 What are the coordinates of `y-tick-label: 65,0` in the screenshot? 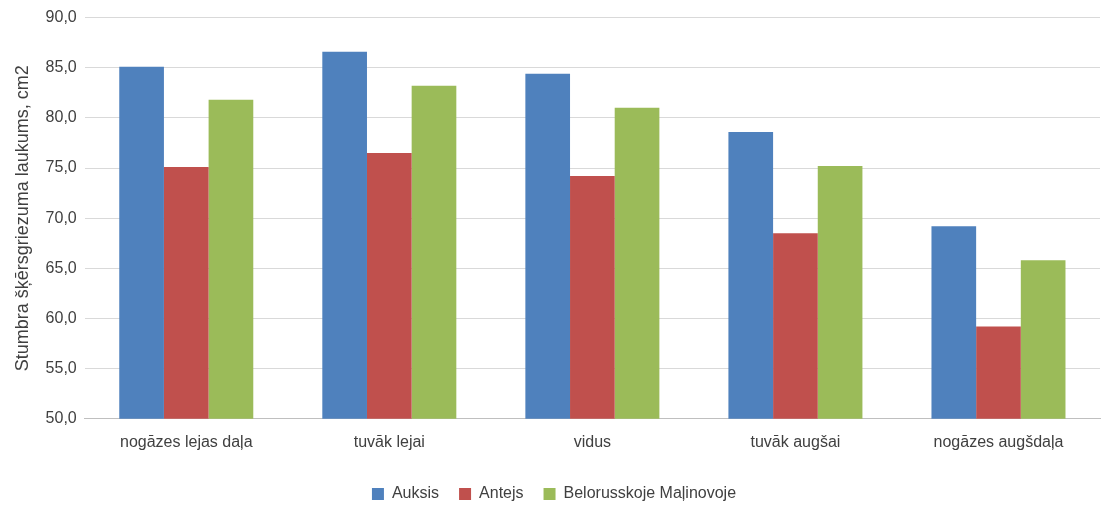 It's located at (61, 267).